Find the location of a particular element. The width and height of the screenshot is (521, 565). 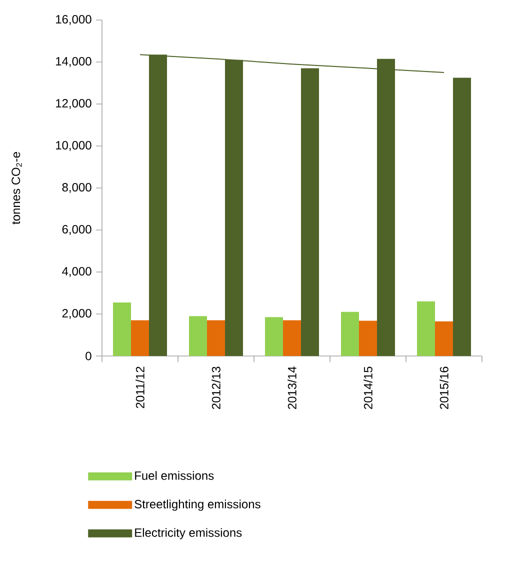

x-tick-label: 2014/15 is located at coordinates (368, 387).